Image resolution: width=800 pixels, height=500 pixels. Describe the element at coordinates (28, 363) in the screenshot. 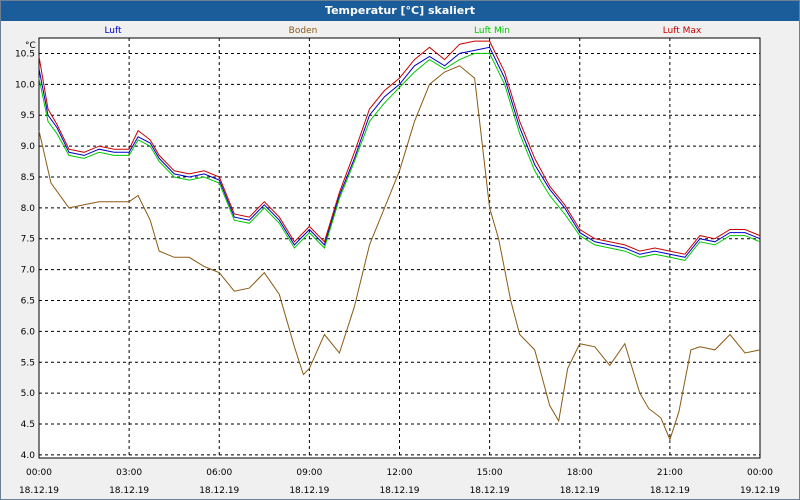

I see `y-tick-label: 5.5` at that location.